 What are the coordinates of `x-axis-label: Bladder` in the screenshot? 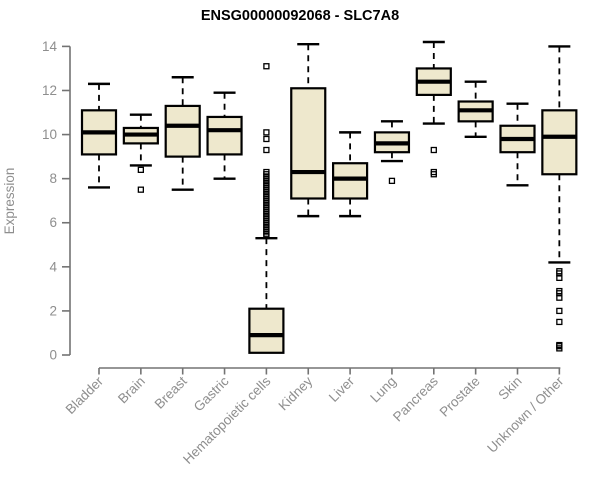 It's located at (85, 395).